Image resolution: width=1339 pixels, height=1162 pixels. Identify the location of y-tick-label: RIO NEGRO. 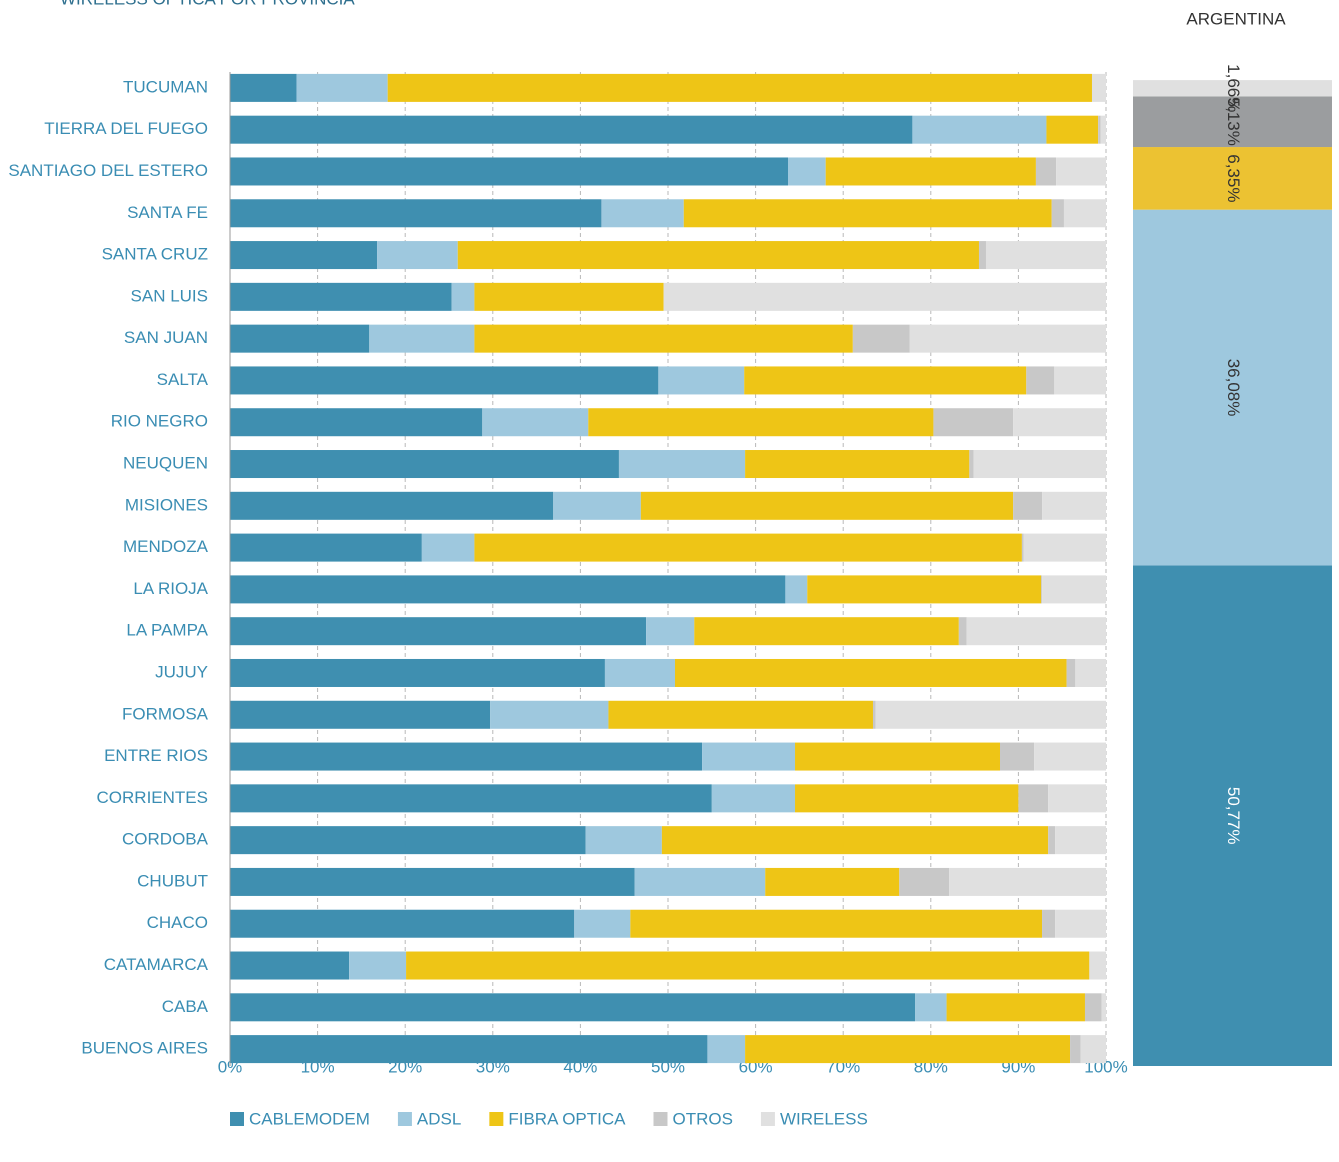
(159, 421).